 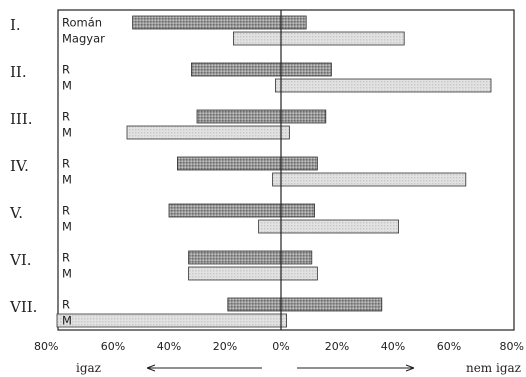 I want to click on x-tick-label-1: 80%, so click(x=46, y=346).